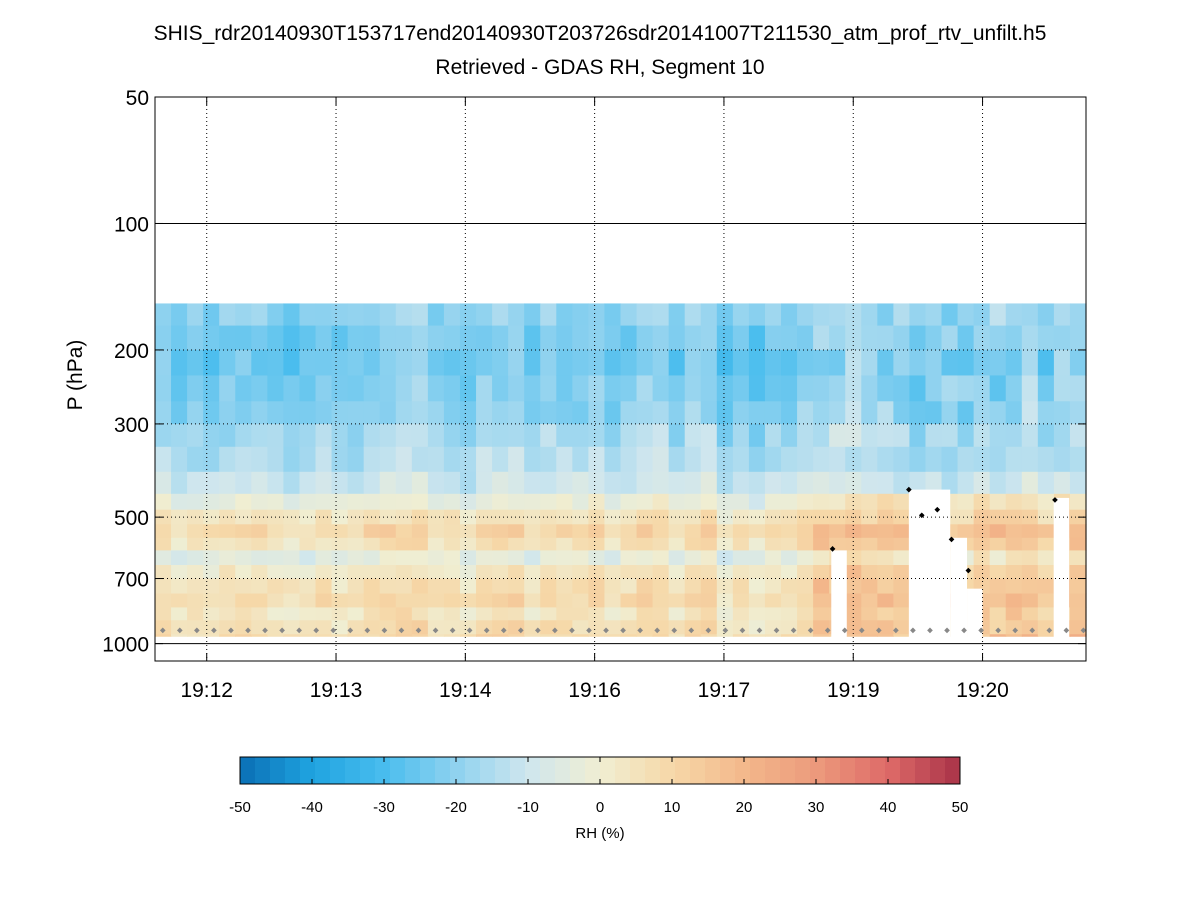 The width and height of the screenshot is (1200, 900). What do you see at coordinates (131, 224) in the screenshot?
I see `y-tick-label: 100` at bounding box center [131, 224].